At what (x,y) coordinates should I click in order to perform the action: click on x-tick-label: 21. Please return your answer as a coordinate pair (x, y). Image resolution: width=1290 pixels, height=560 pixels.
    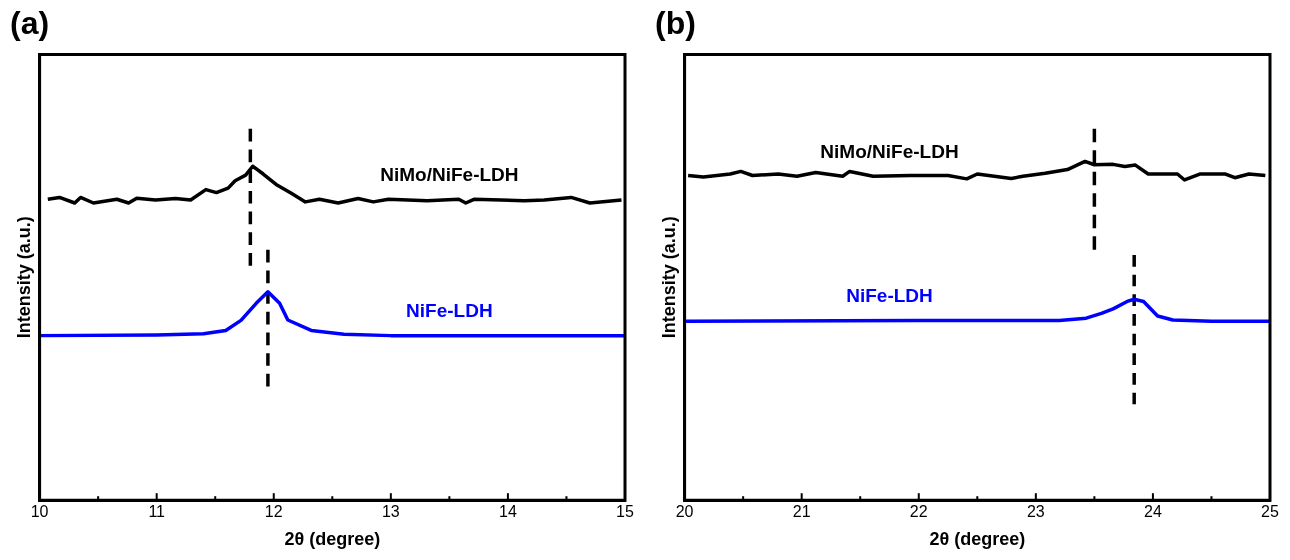
    Looking at the image, I should click on (801, 512).